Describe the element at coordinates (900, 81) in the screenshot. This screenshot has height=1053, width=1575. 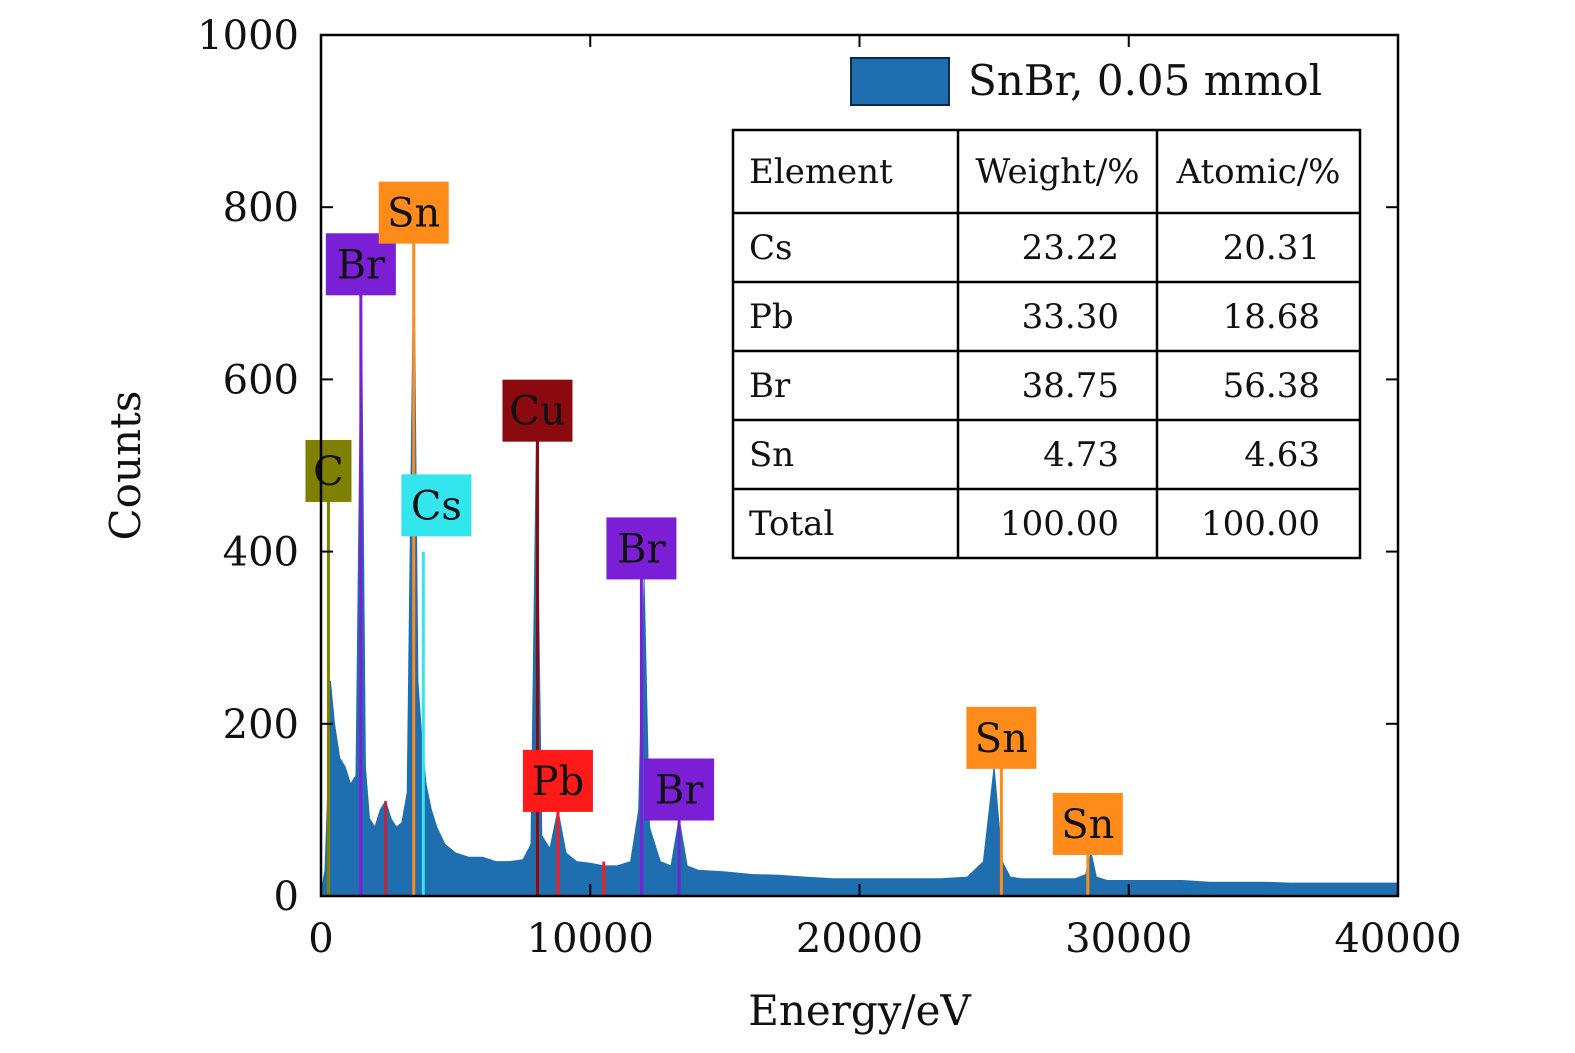
I see `legend-swatch` at that location.